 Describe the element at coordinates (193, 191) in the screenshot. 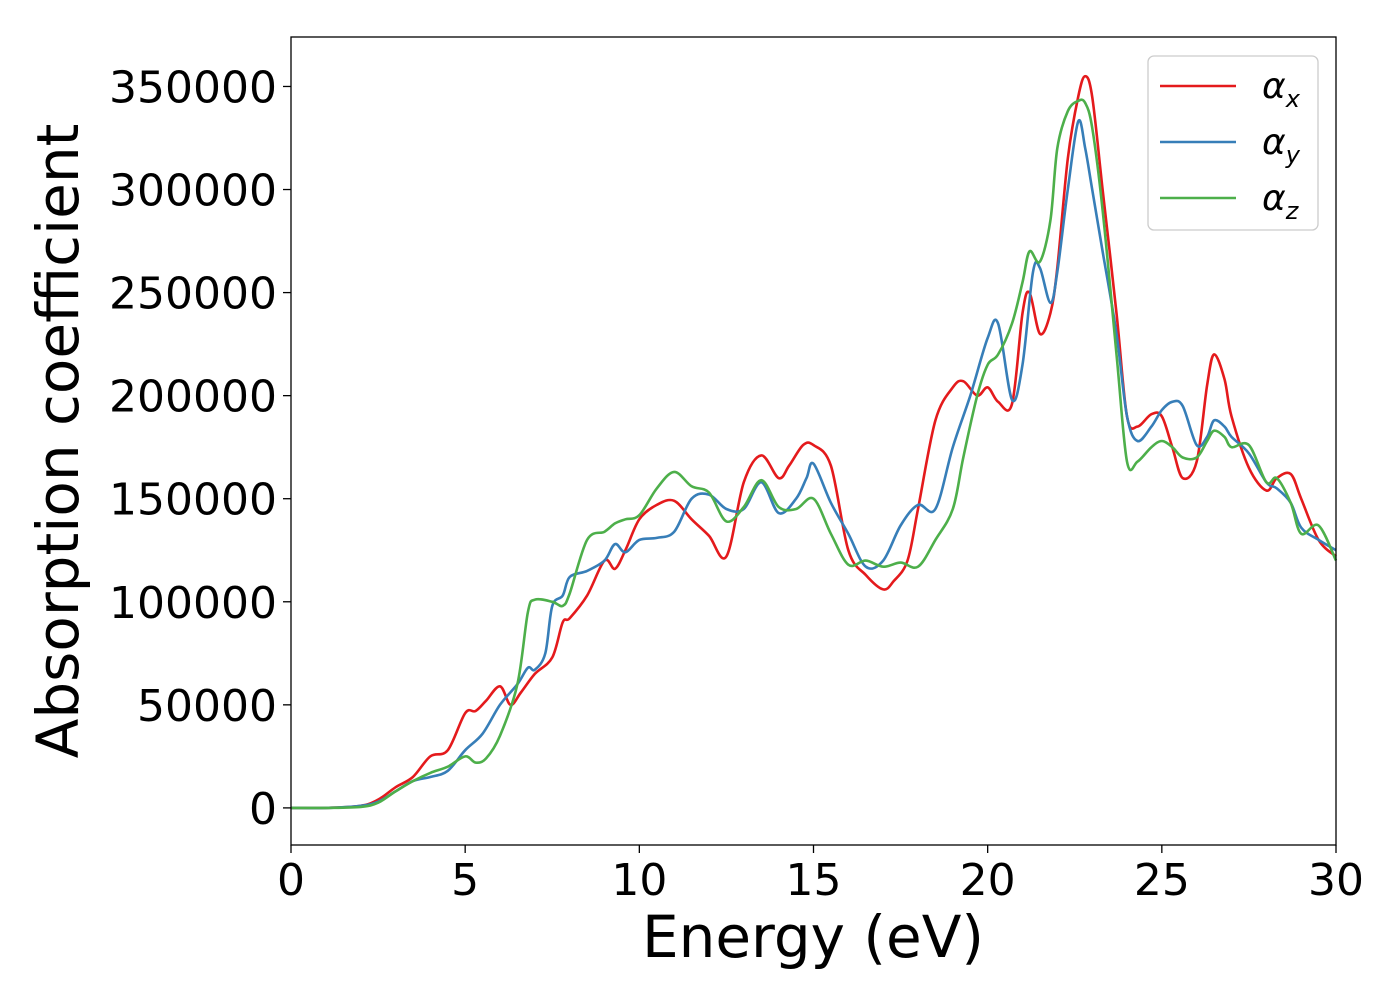

I see `y-tick-label: 300000` at that location.